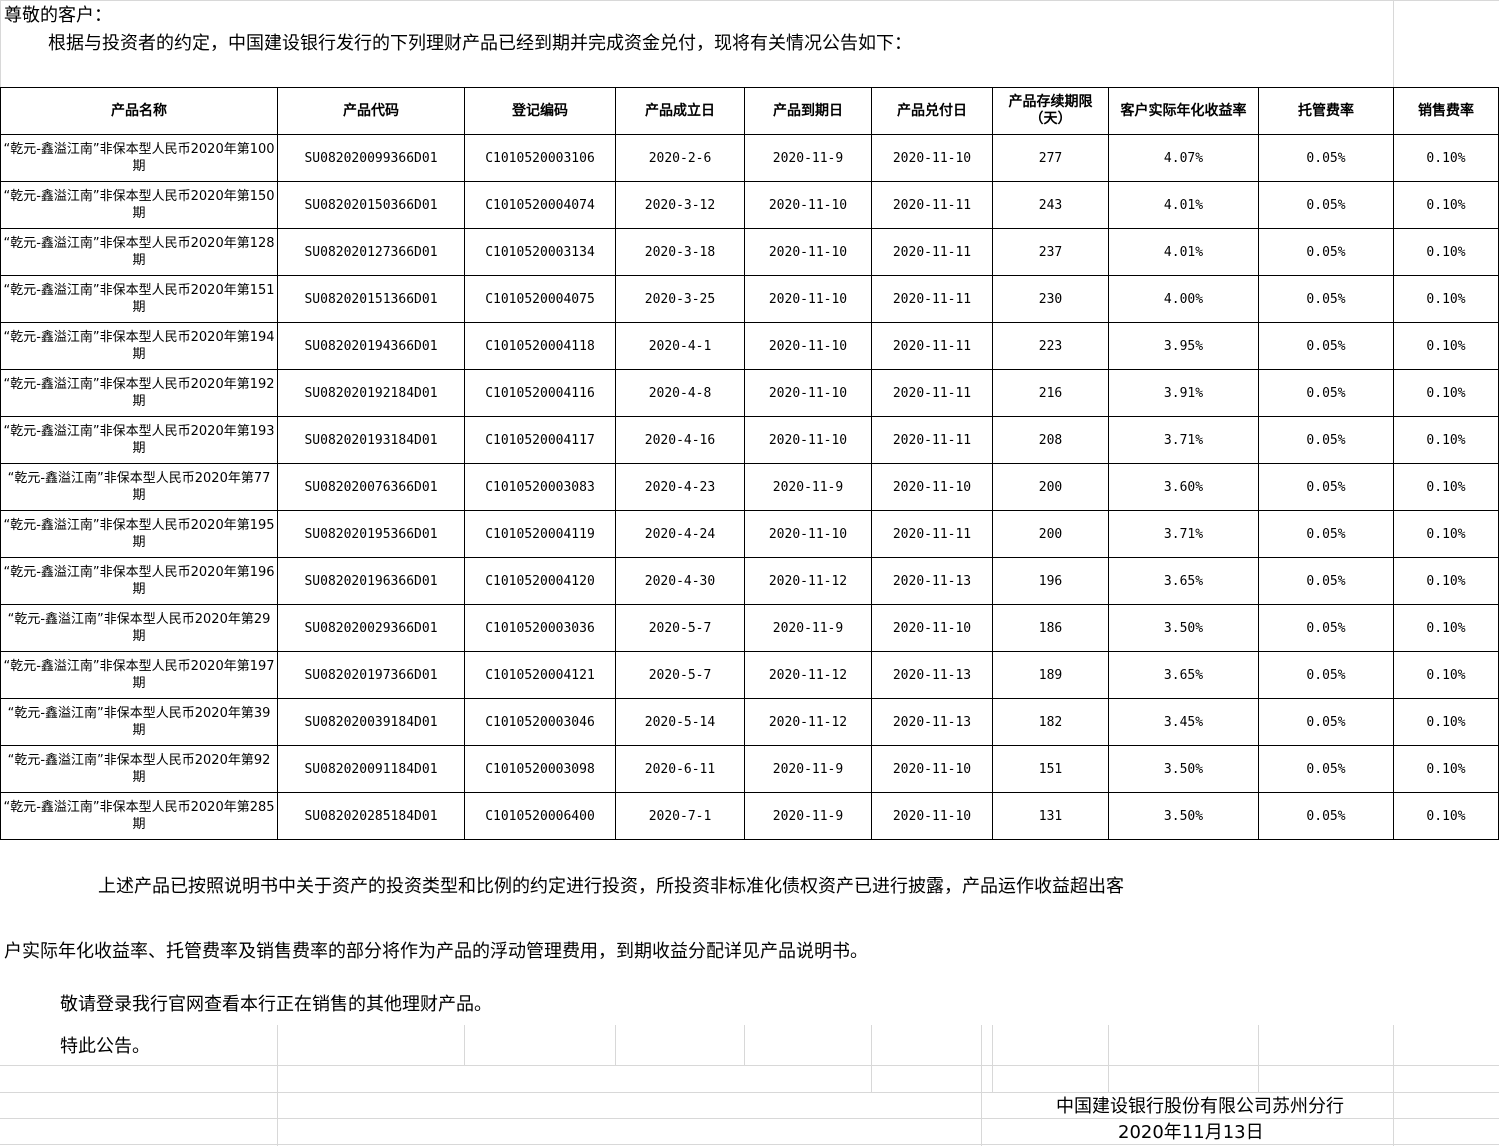 This screenshot has height=1146, width=1499. I want to click on cell-duration-days: 151, so click(1050, 769).